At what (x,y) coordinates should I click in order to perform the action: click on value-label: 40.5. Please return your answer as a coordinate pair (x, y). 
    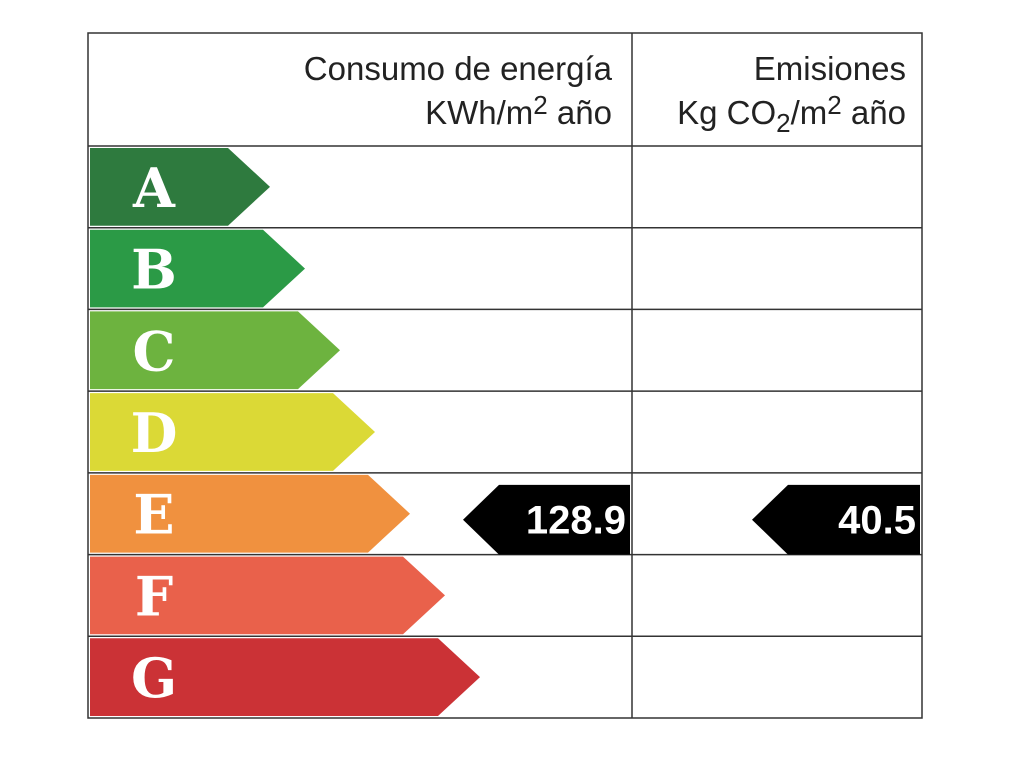
    Looking at the image, I should click on (877, 521).